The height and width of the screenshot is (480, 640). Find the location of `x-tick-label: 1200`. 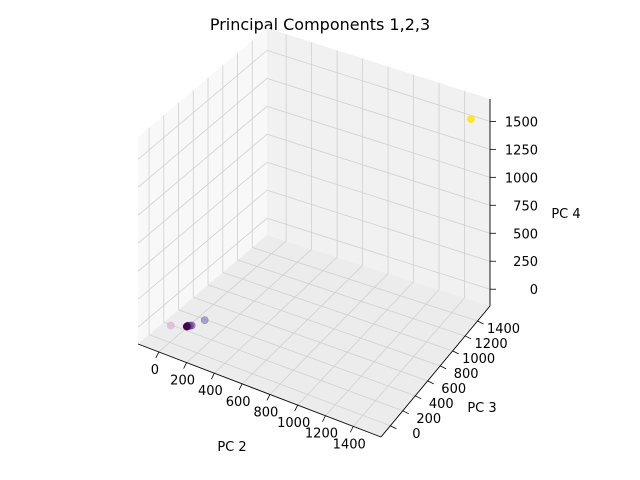

x-tick-label: 1200 is located at coordinates (321, 434).